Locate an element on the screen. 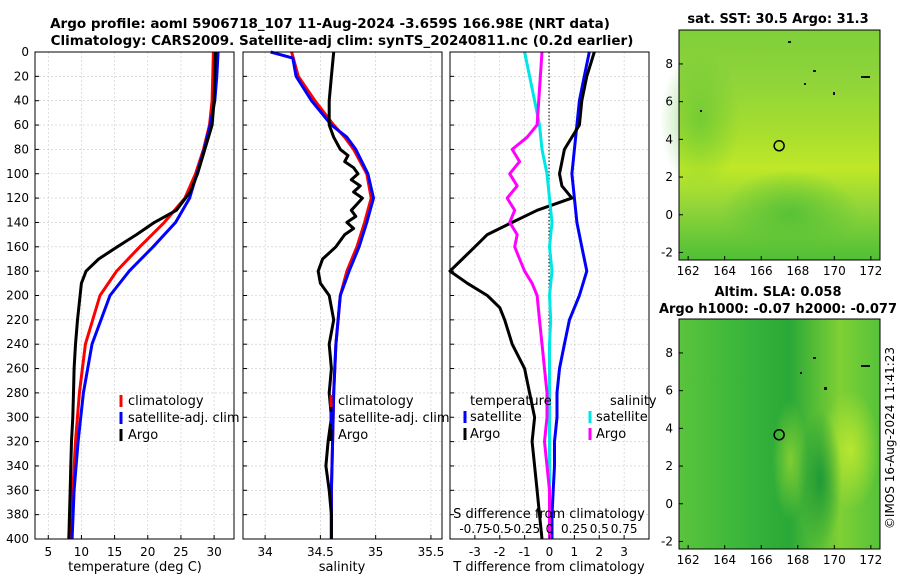 The width and height of the screenshot is (900, 580). depth-tick-label: 140 is located at coordinates (17, 222).